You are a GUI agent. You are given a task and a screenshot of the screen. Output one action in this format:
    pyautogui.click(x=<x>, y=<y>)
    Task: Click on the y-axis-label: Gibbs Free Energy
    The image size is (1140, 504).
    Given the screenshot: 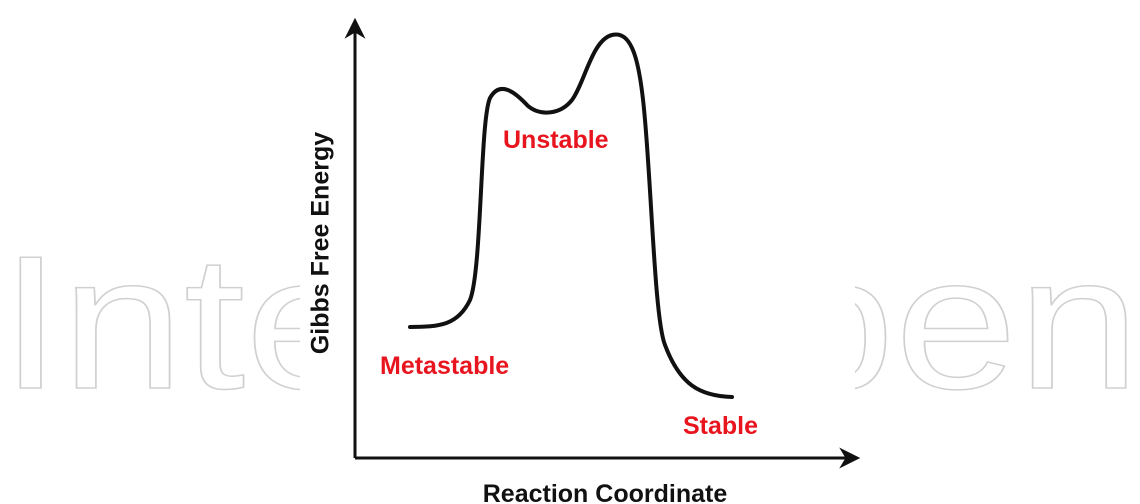 What is the action you would take?
    pyautogui.click(x=321, y=243)
    